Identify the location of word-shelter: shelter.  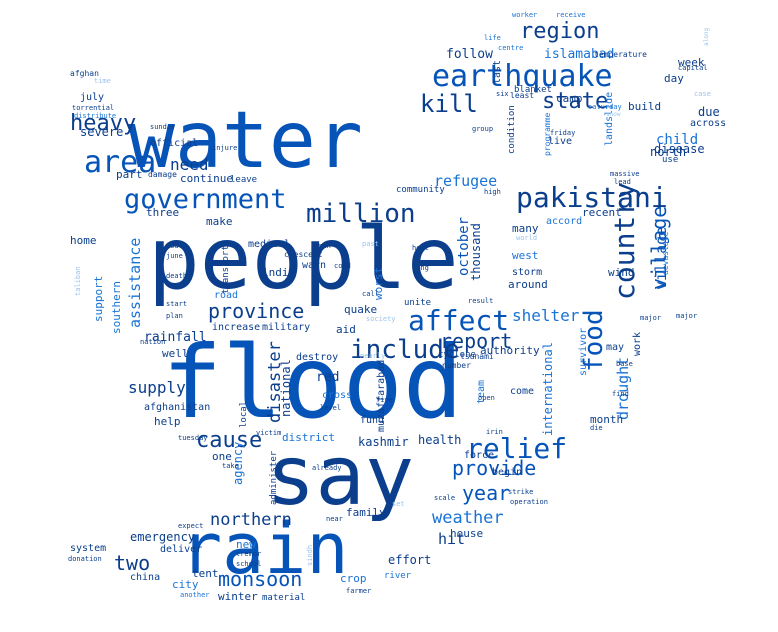
(546, 315).